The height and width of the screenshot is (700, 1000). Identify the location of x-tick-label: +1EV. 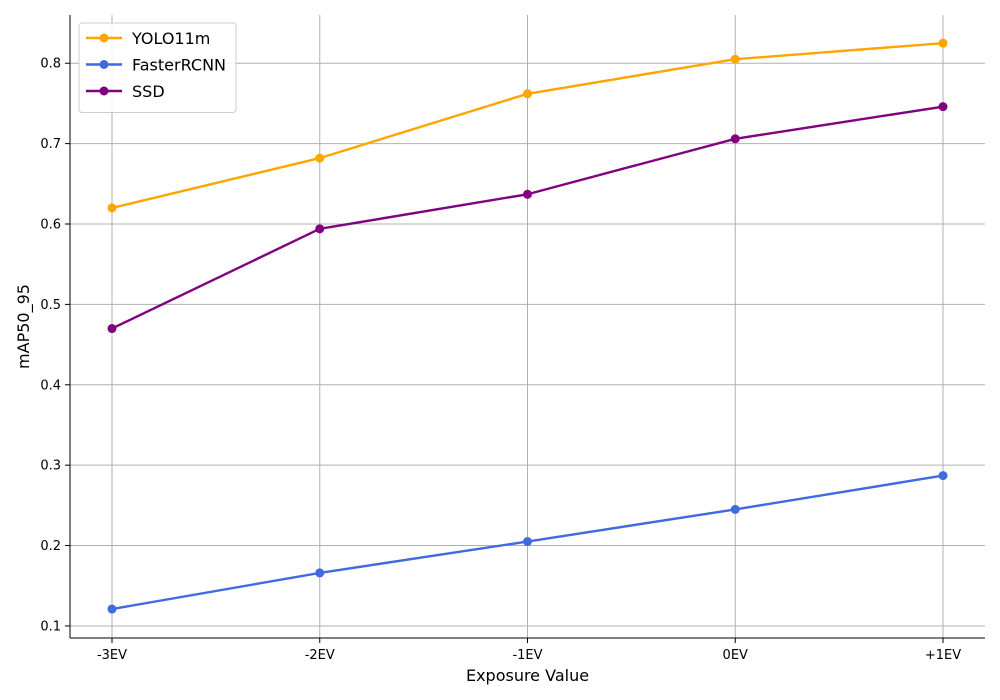
(943, 655).